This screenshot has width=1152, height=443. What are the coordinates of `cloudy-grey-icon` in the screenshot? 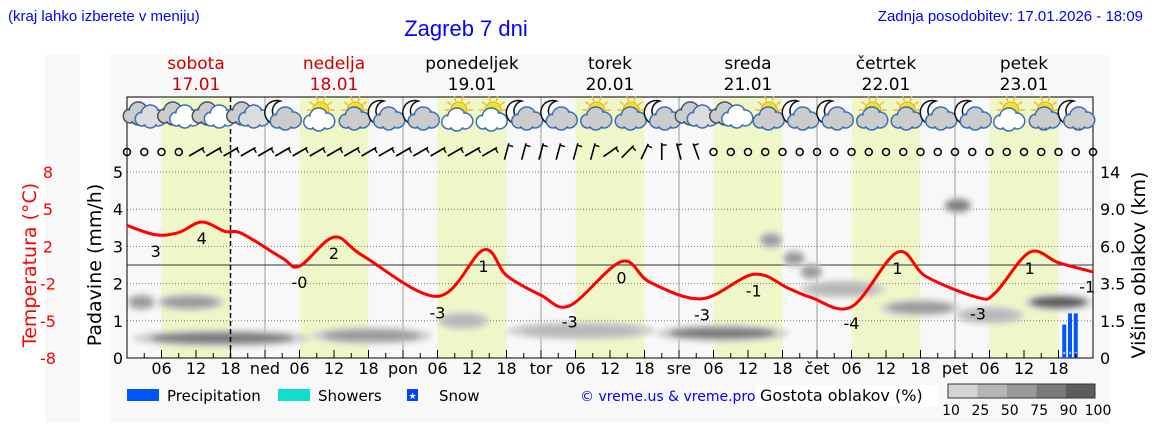 It's located at (696, 115).